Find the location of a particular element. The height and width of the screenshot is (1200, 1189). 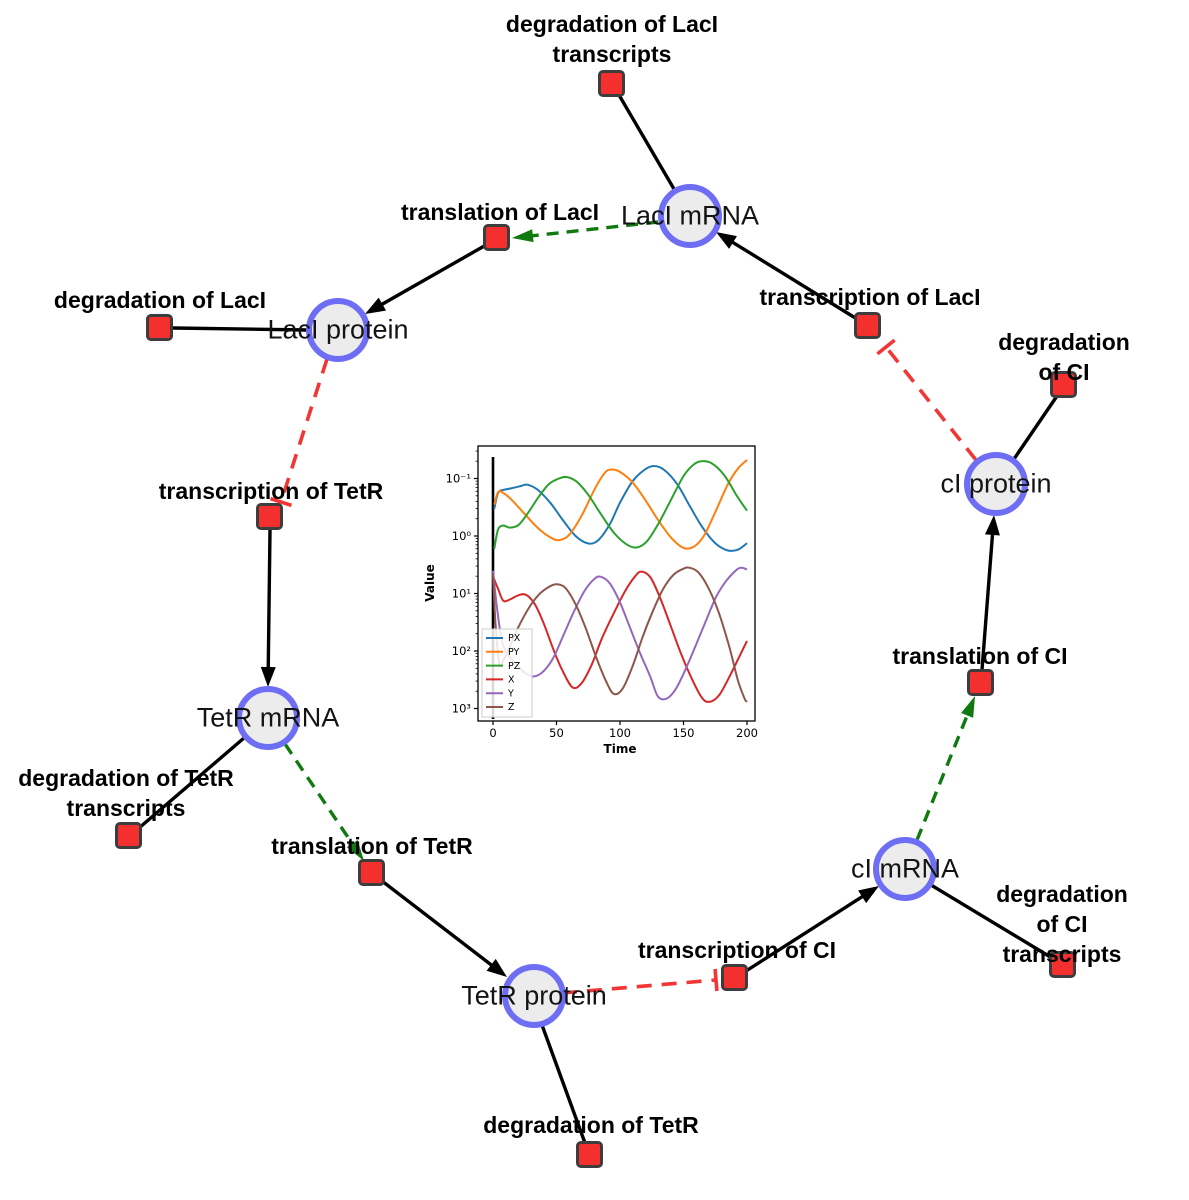

svg-text: 200 is located at coordinates (747, 733).